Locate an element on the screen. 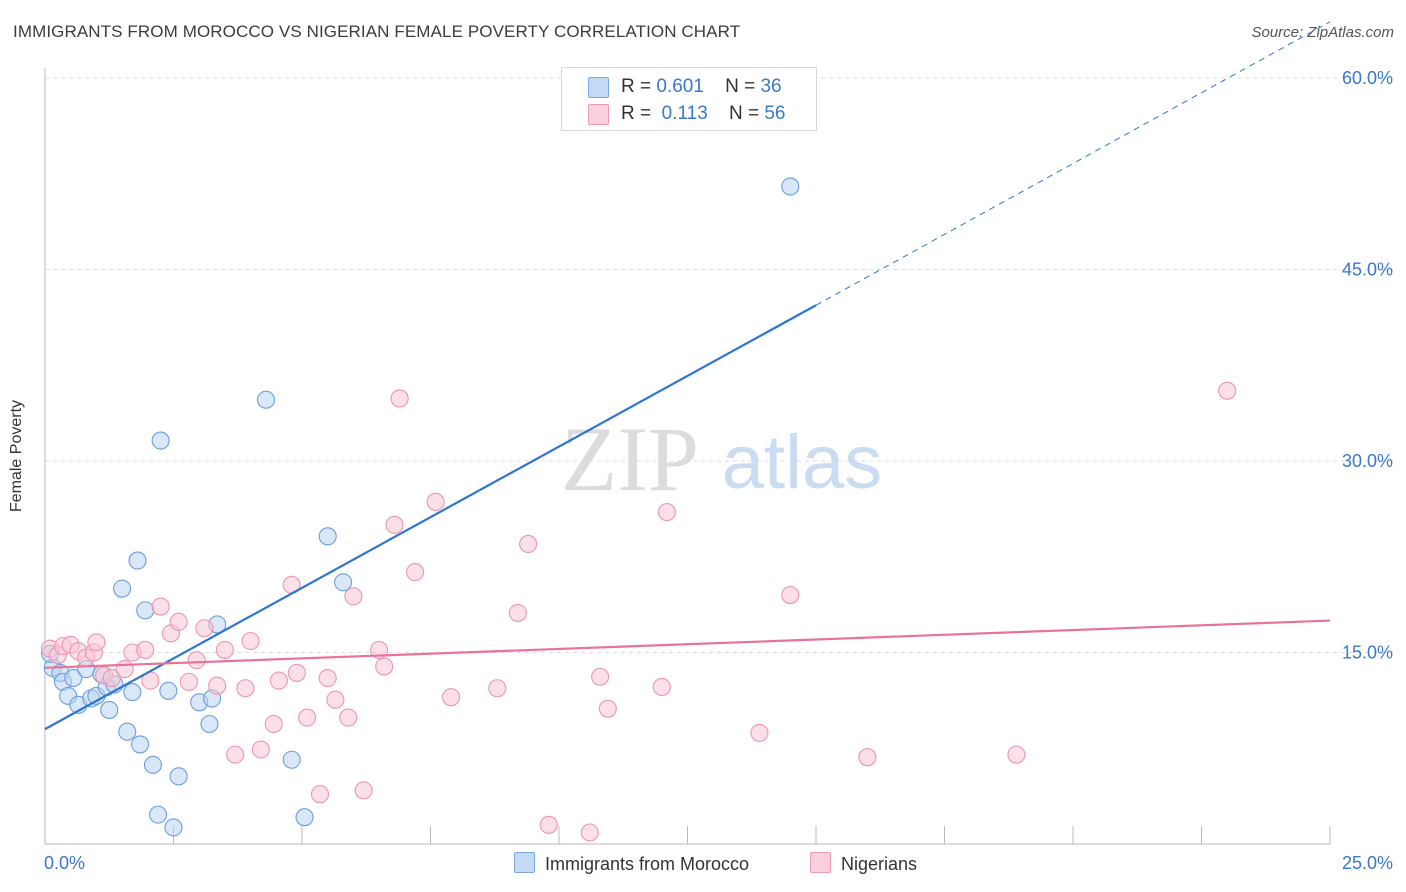 Image resolution: width=1406 pixels, height=892 pixels. morocco-trend-extension is located at coordinates (1073, 163).